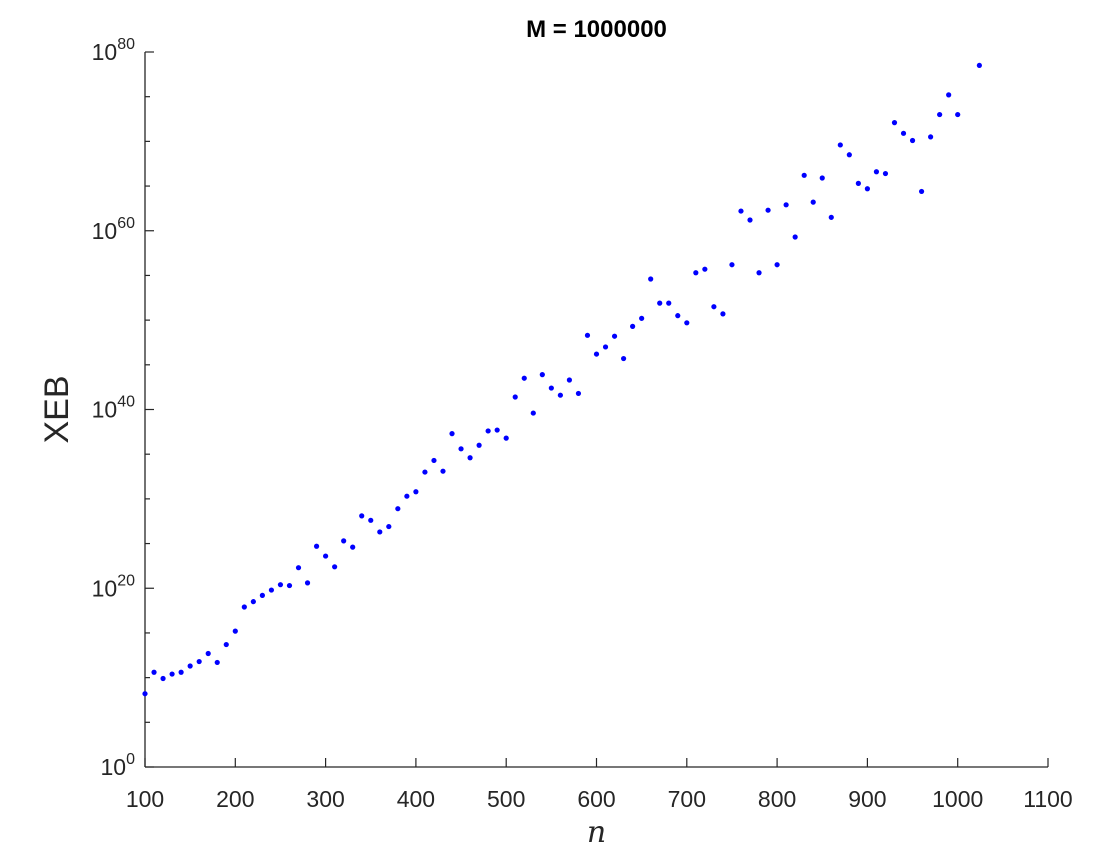  I want to click on x-tick-label: 900, so click(867, 799).